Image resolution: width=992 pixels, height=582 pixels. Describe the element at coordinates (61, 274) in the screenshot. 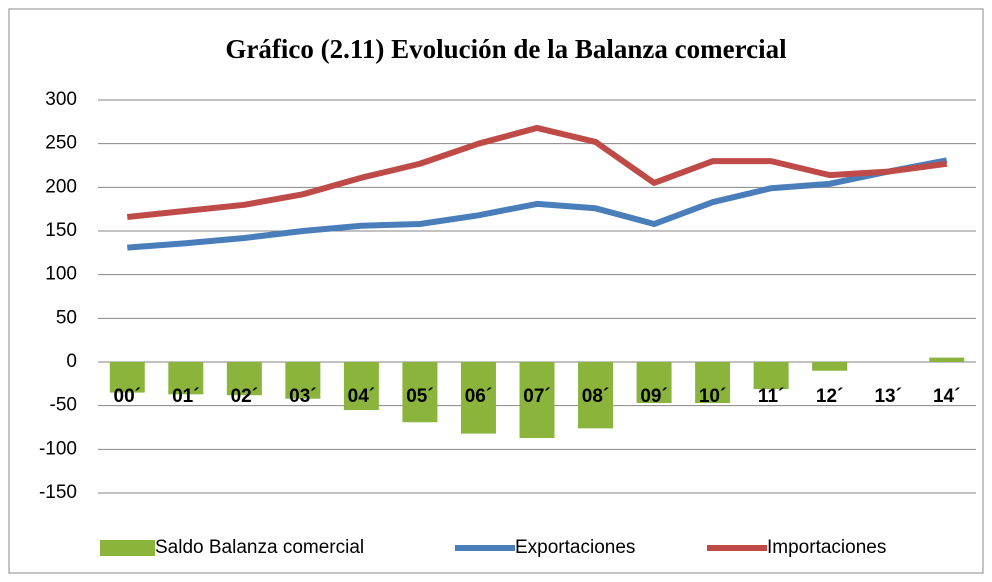

I see `y-tick-label: 100` at that location.